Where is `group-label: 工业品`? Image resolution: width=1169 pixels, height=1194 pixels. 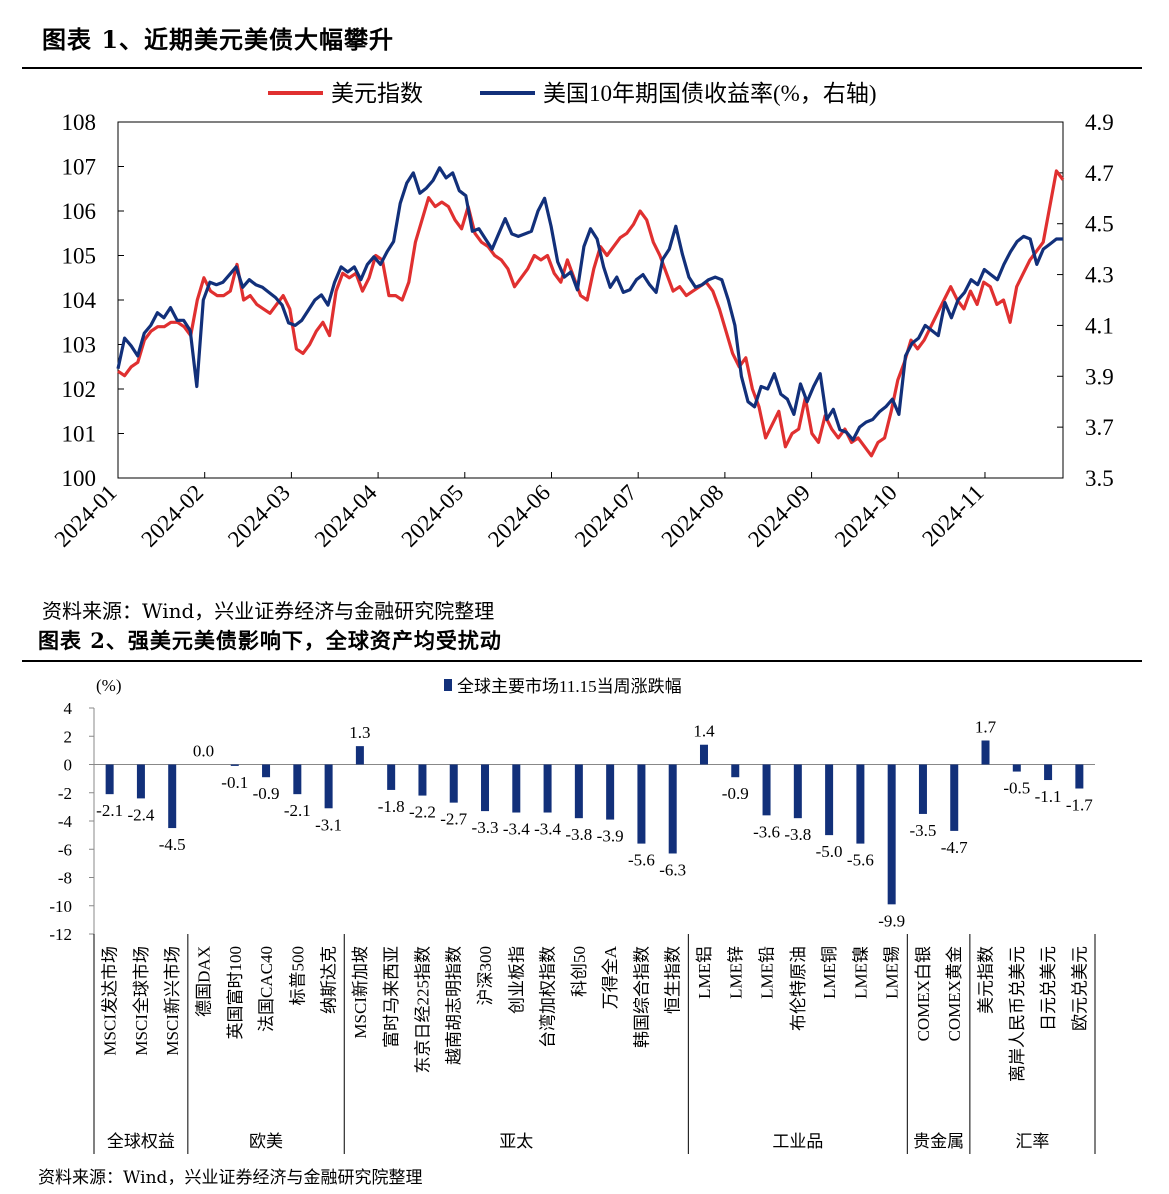 group-label: 工业品 is located at coordinates (797, 1141).